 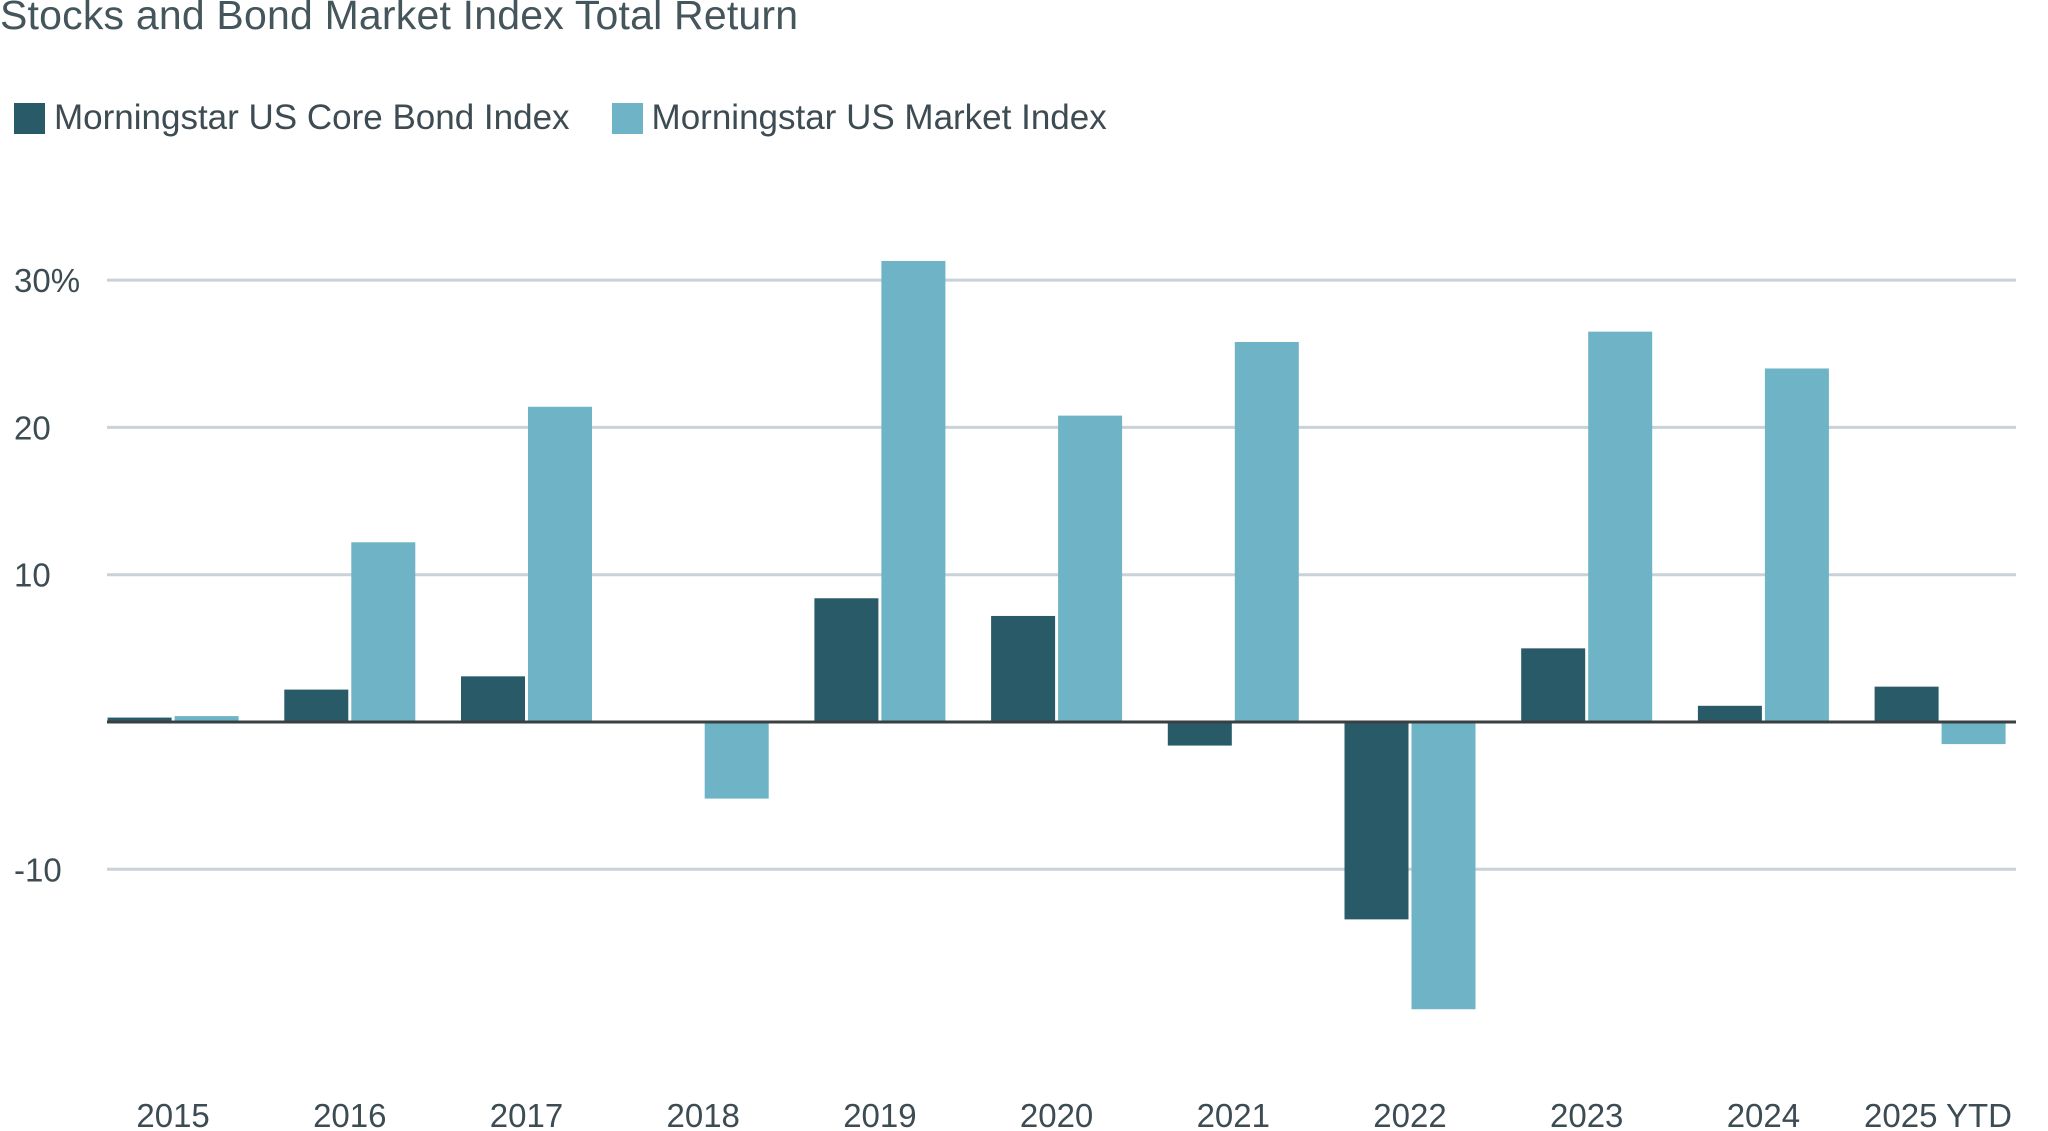 What do you see at coordinates (1376, 821) in the screenshot?
I see `bar-bond-2022` at bounding box center [1376, 821].